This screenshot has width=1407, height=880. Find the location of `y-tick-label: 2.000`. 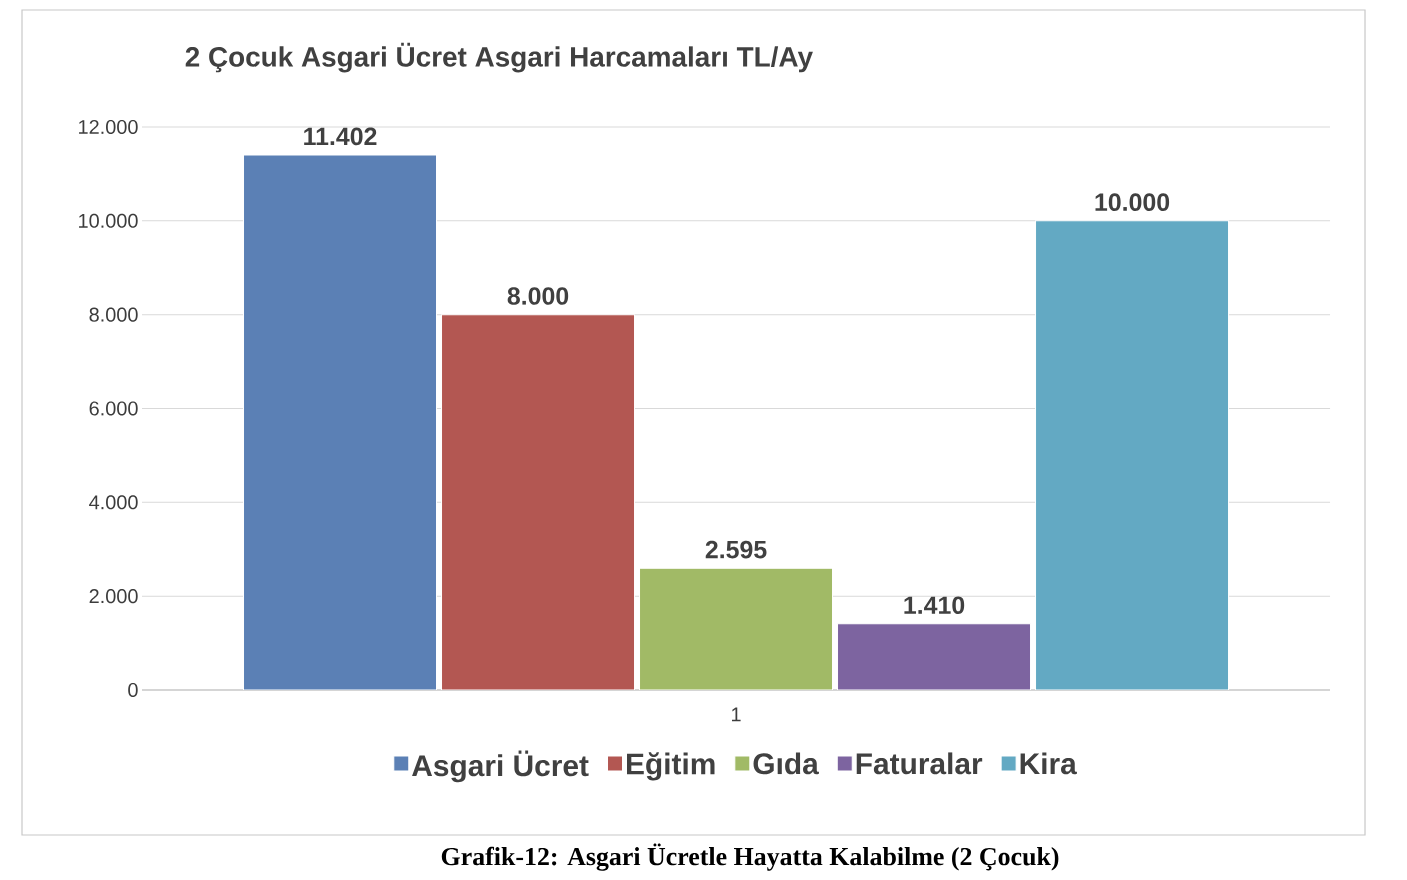

y-tick-label: 2.000 is located at coordinates (113, 596).